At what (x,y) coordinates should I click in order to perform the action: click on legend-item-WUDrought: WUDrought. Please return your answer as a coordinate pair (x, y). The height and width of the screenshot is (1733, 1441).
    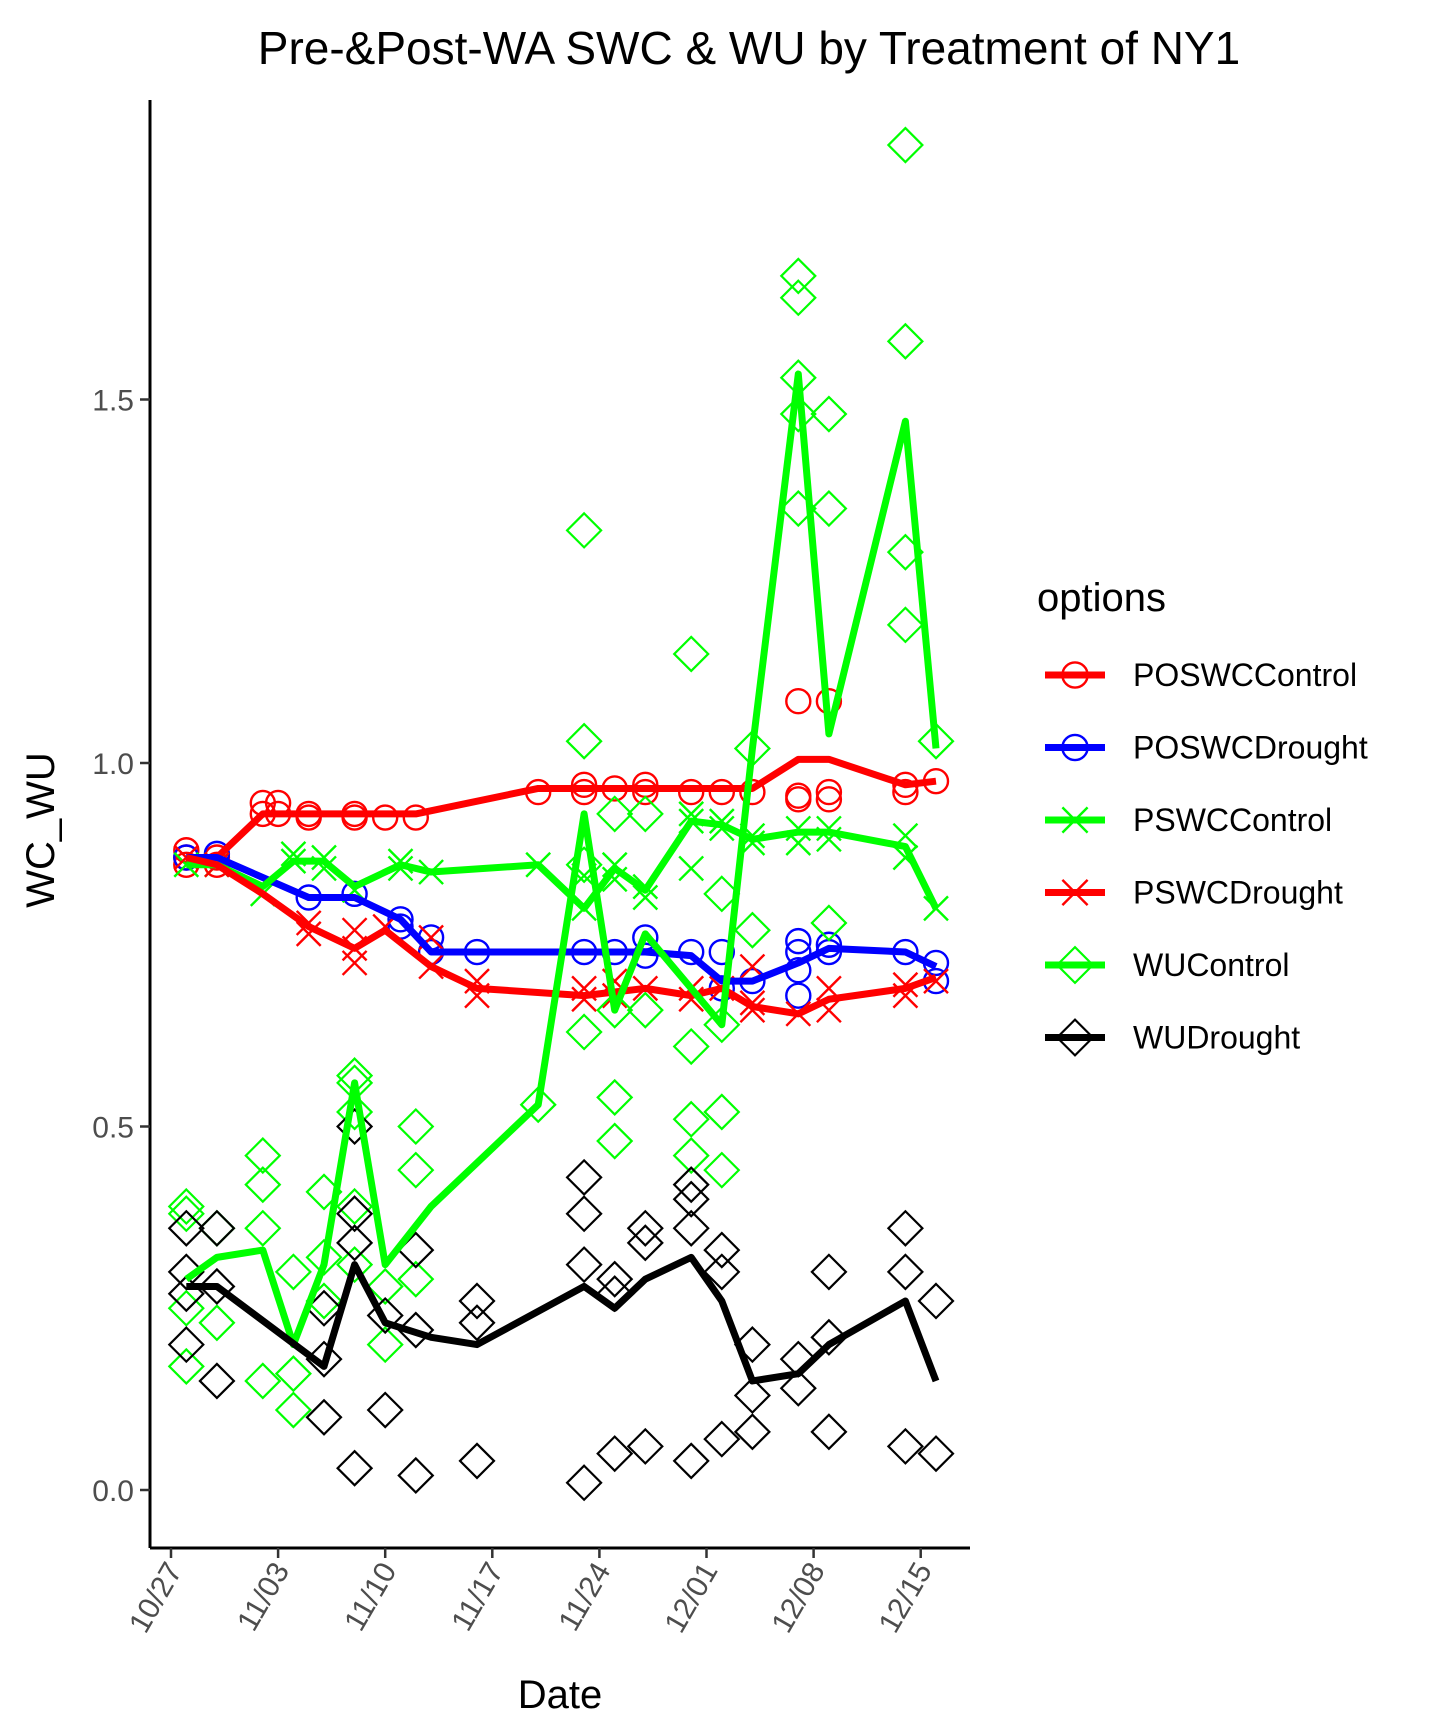
    Looking at the image, I should click on (1172, 1037).